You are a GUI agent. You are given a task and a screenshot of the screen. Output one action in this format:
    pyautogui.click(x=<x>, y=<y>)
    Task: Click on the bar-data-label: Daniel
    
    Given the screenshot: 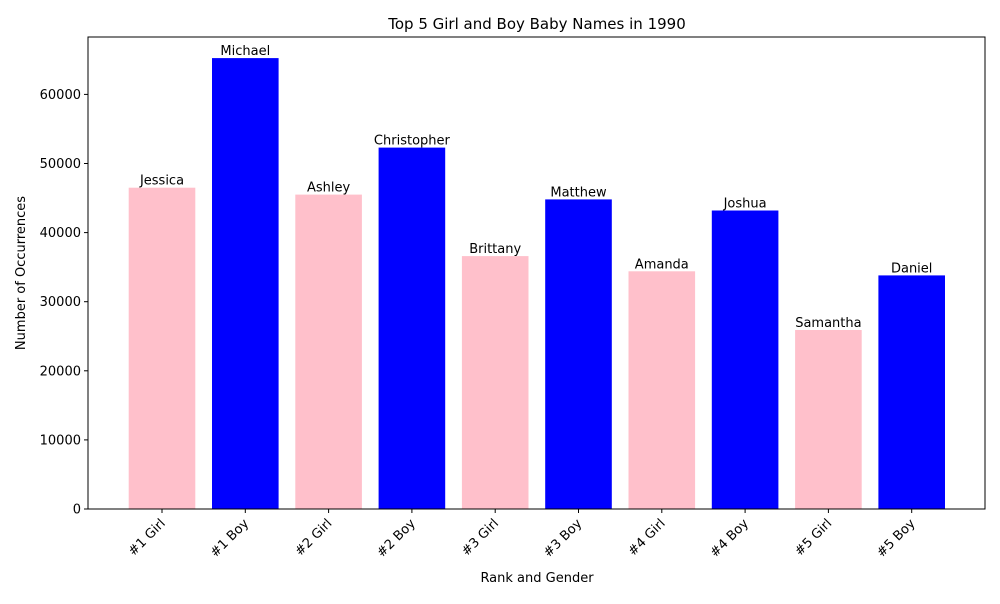 What is the action you would take?
    pyautogui.click(x=911, y=268)
    